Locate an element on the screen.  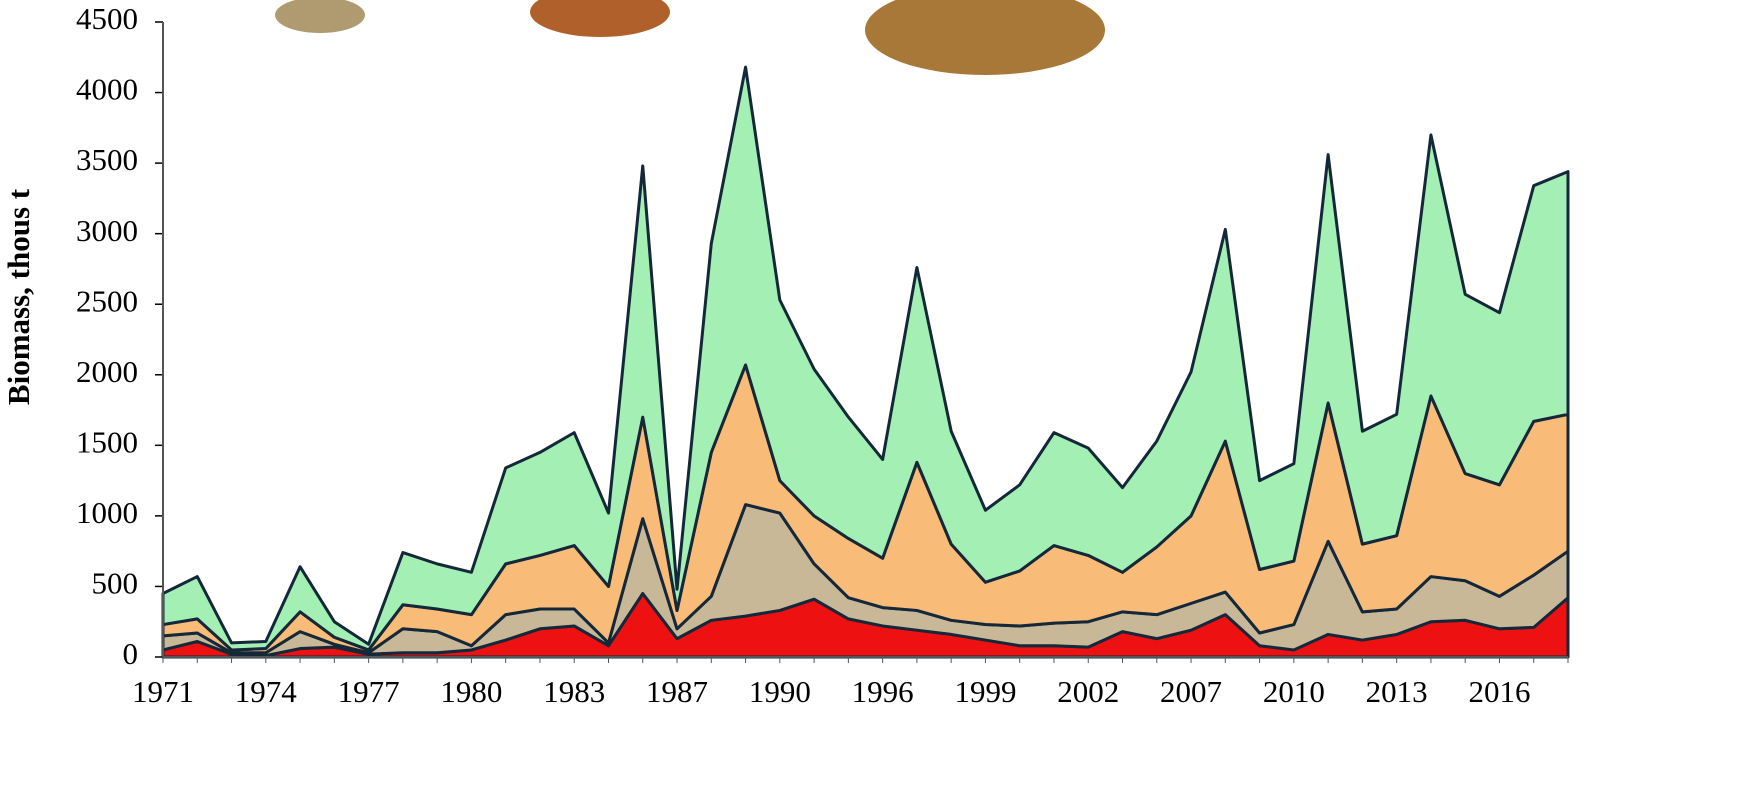
y-tick-label: 4500 is located at coordinates (107, 18).